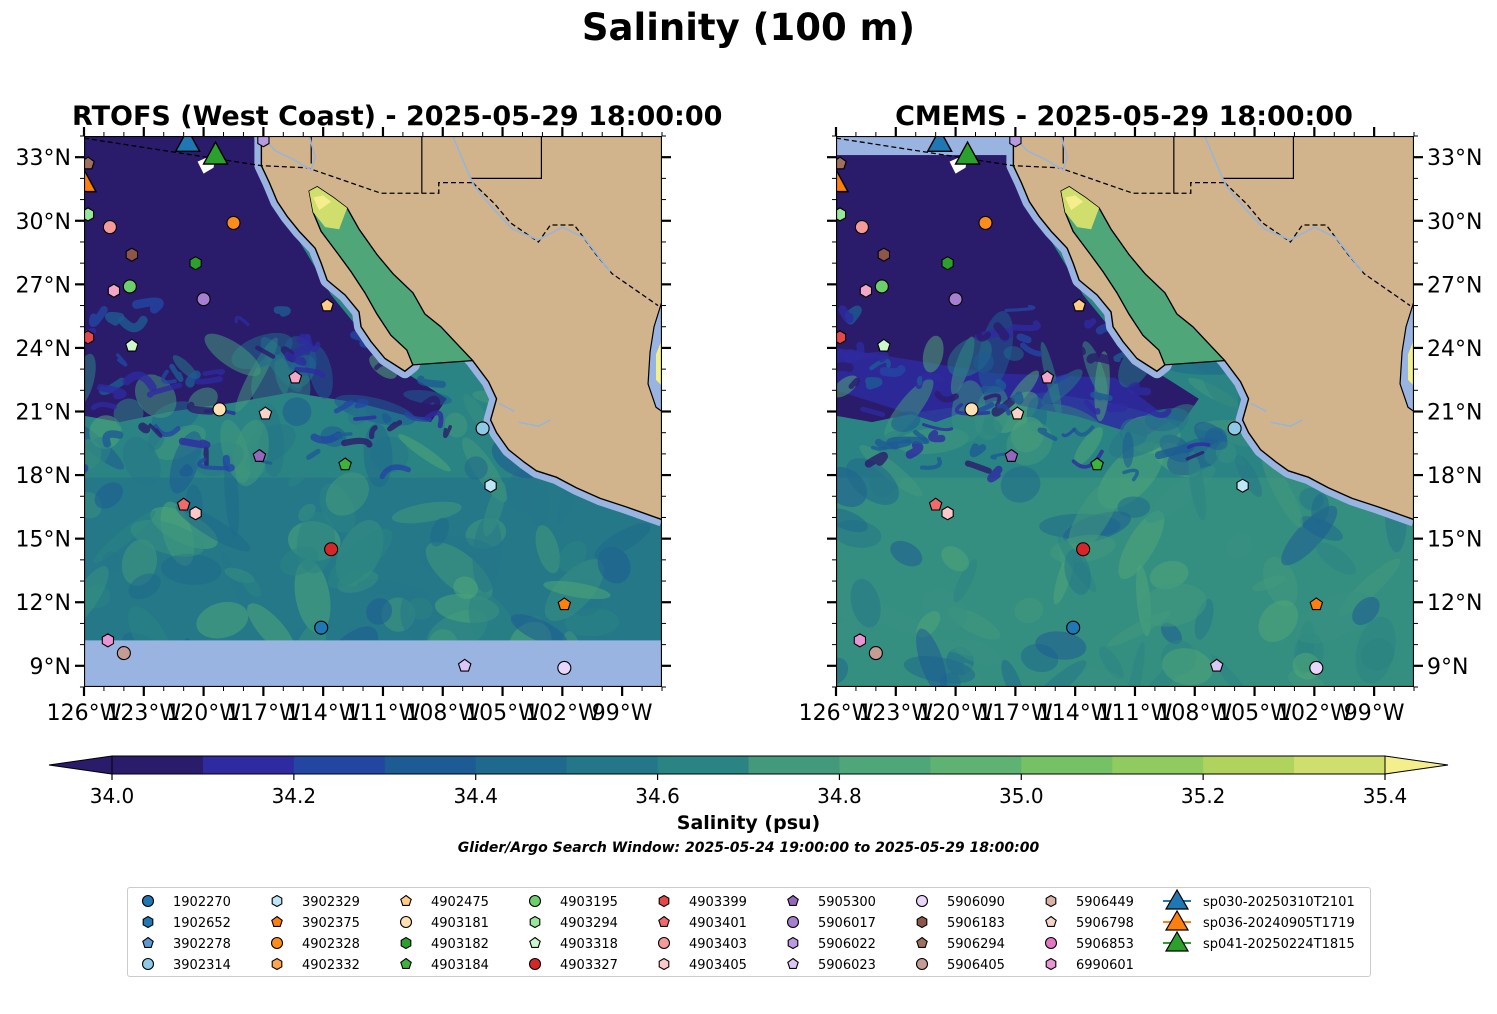 This screenshot has width=1497, height=1014. What do you see at coordinates (460, 965) in the screenshot?
I see `legend-label: 4903184` at bounding box center [460, 965].